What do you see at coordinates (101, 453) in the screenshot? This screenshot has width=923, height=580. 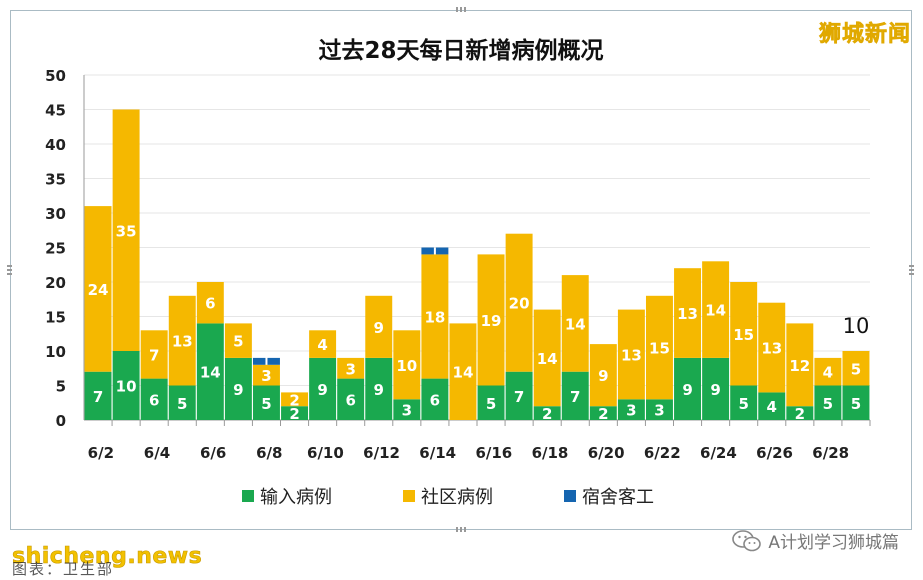 I see `x-tick-label: 6/2` at bounding box center [101, 453].